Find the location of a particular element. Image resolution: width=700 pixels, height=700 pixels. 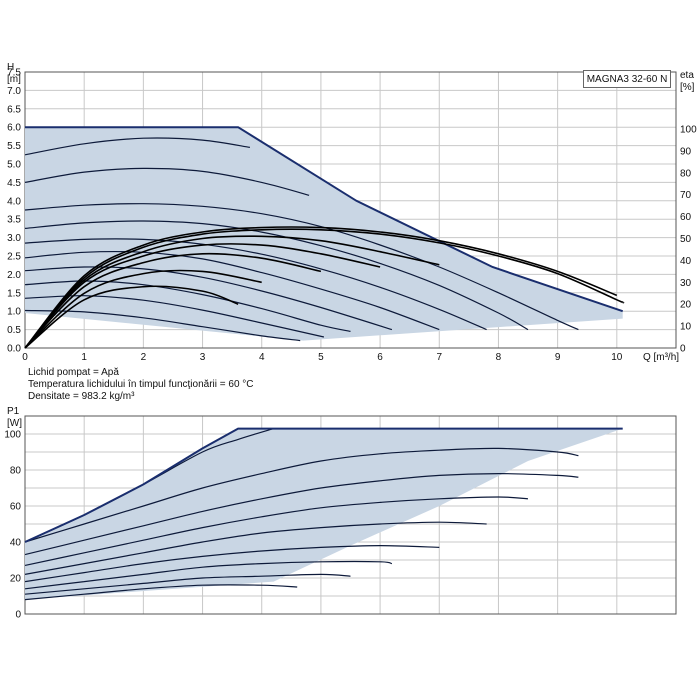

x-tick-label: 8 is located at coordinates (499, 357).